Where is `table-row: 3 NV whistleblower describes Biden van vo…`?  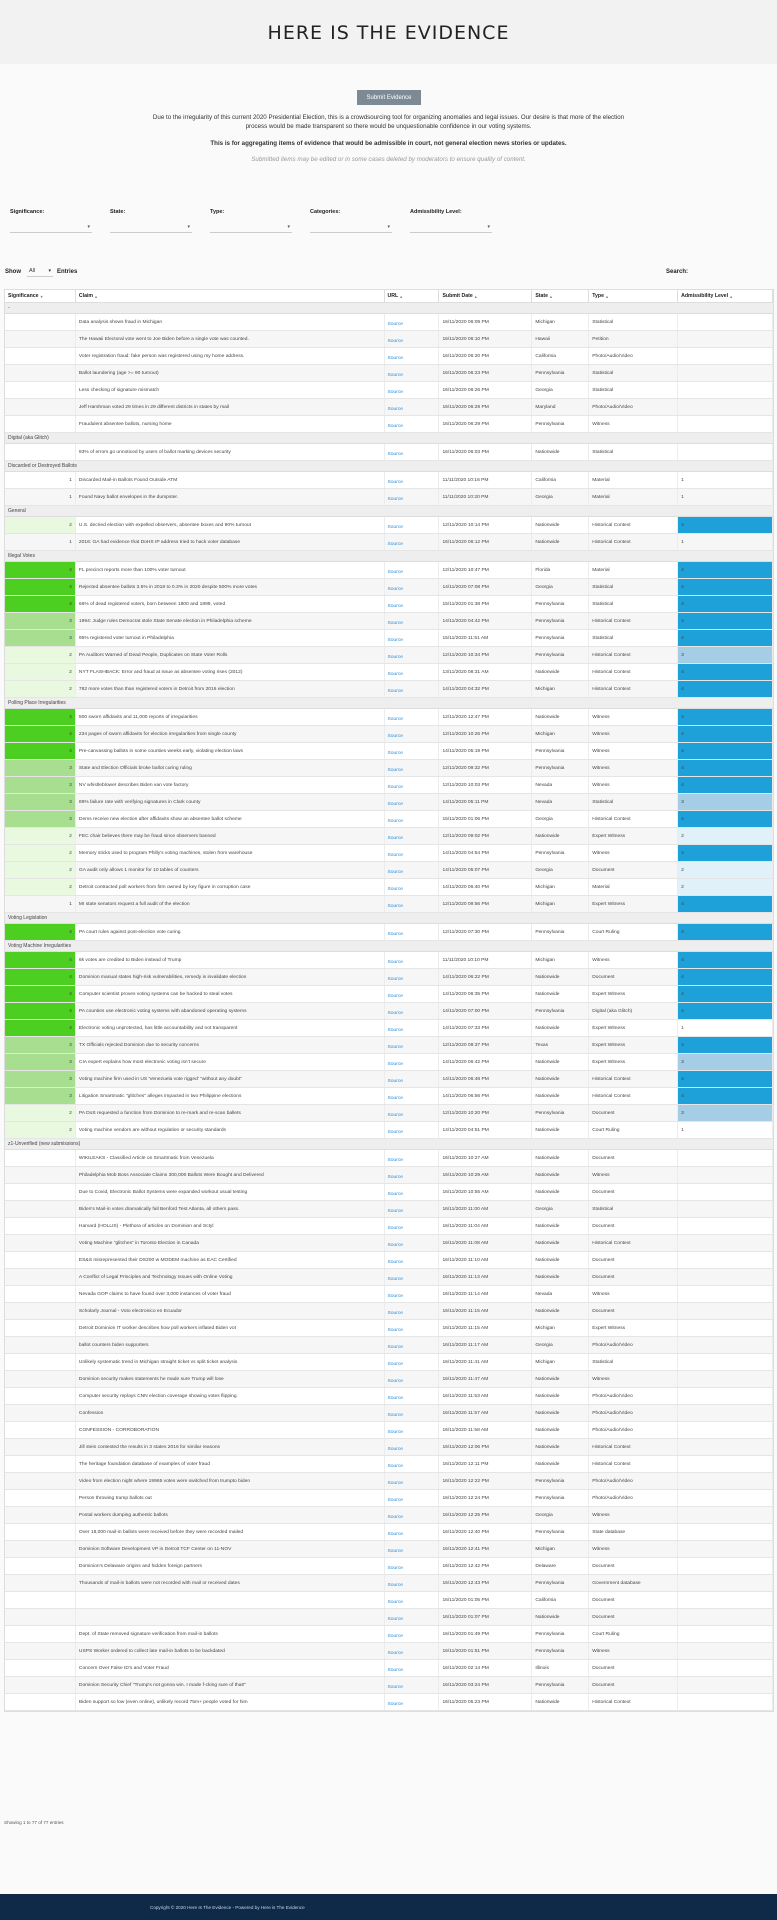 table-row: 3 NV whistleblower describes Biden van vo… is located at coordinates (389, 785).